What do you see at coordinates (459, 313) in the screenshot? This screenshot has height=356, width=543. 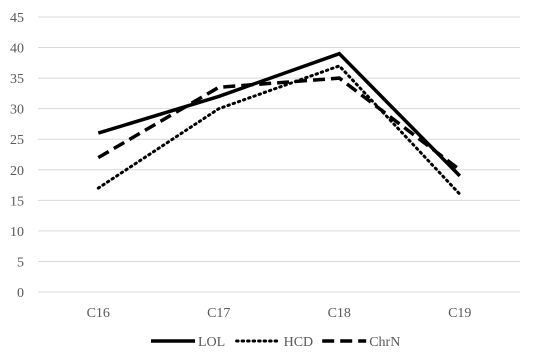 I see `x-tick-label: C19` at bounding box center [459, 313].